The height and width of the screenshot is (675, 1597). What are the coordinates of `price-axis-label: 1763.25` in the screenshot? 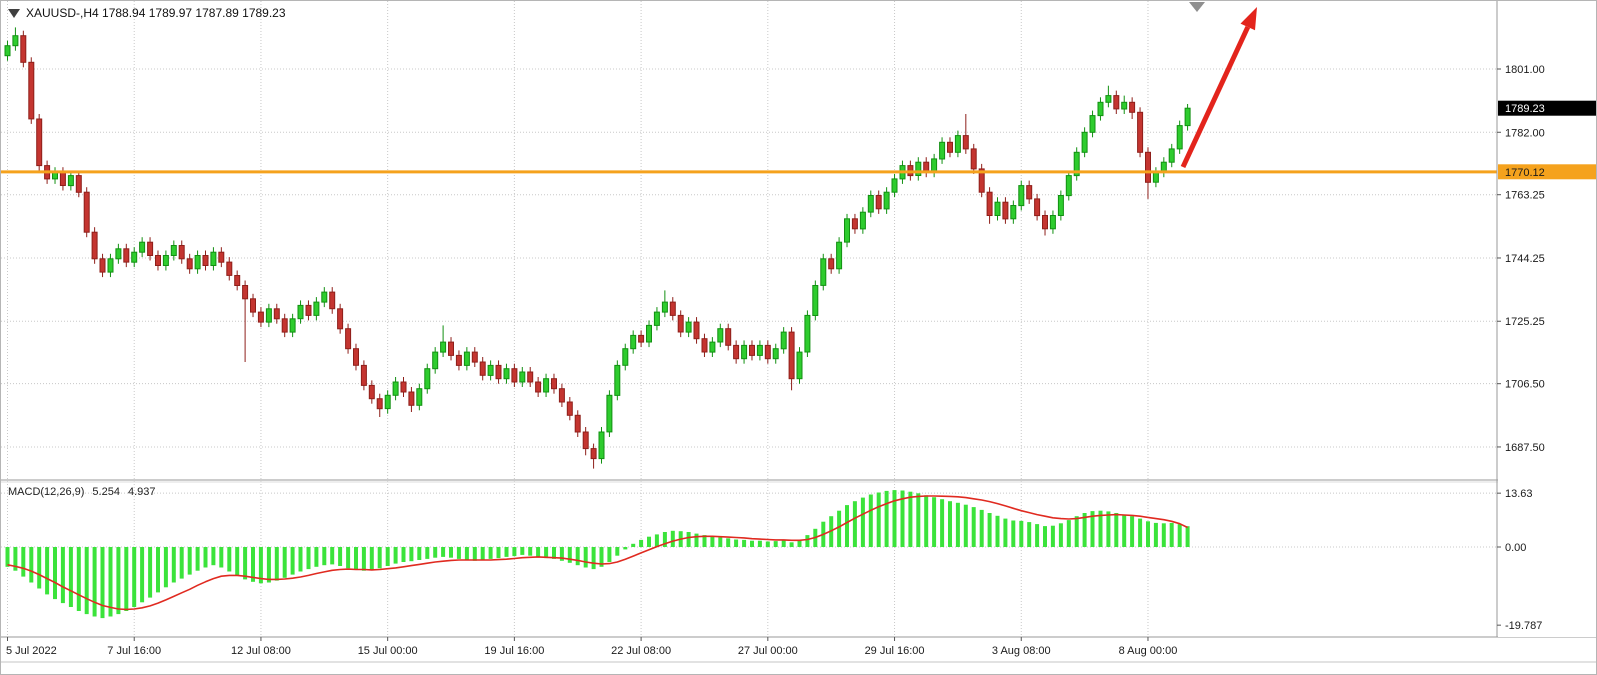 It's located at (1525, 196).